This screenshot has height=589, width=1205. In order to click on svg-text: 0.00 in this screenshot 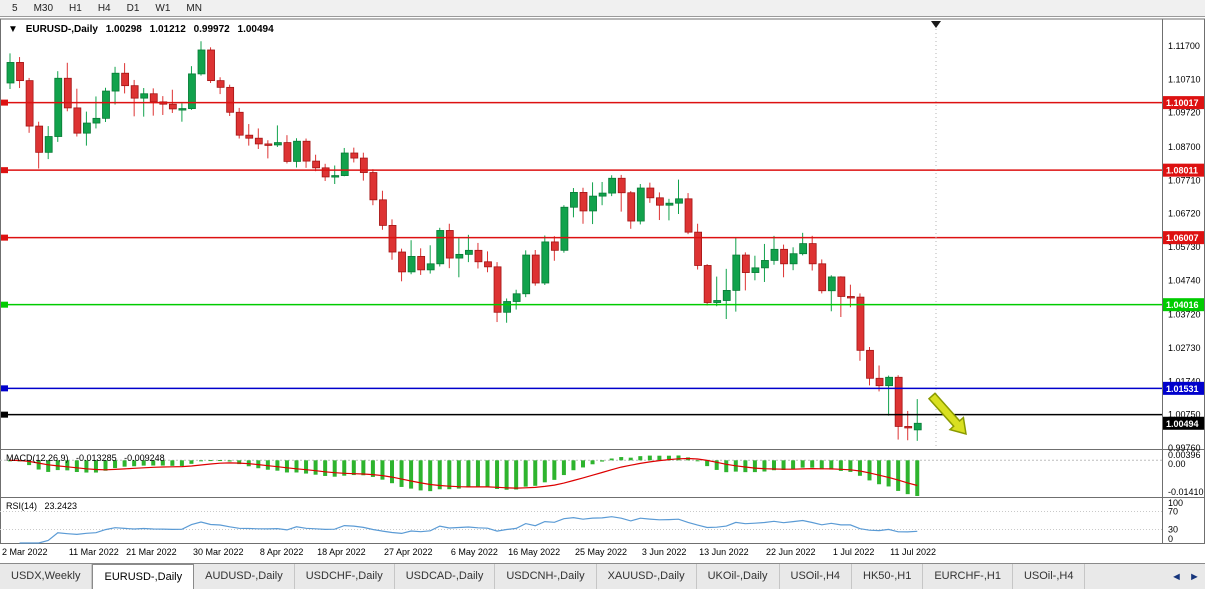, I will do `click(1177, 464)`.